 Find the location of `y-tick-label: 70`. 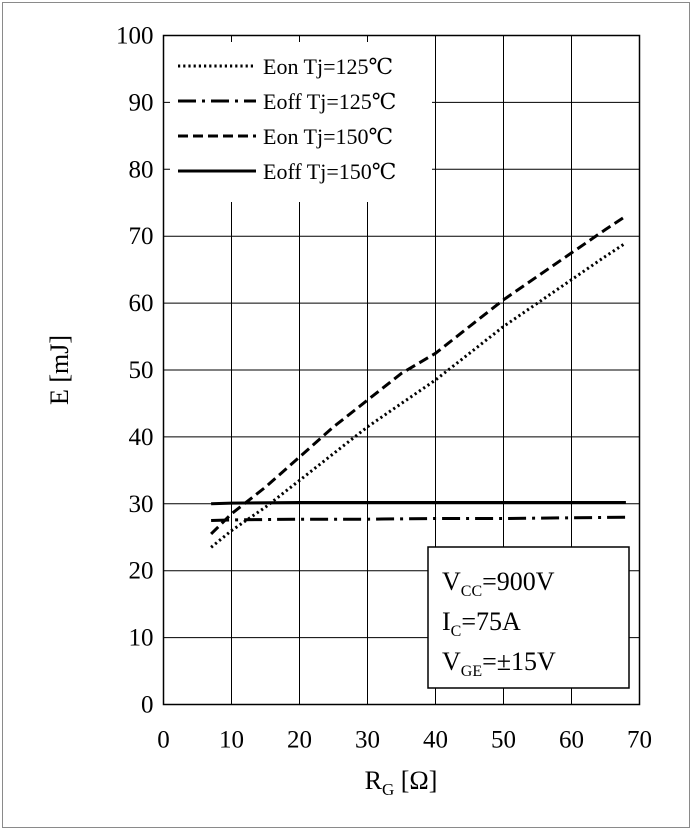

y-tick-label: 70 is located at coordinates (141, 236).